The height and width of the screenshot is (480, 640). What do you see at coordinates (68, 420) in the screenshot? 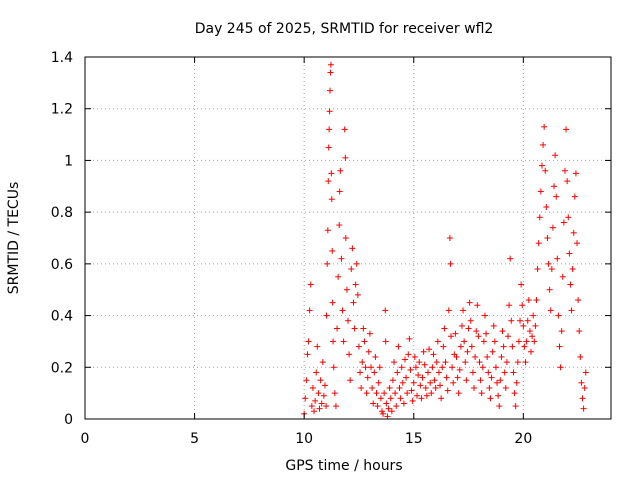
I see `y-tick-label: 0` at bounding box center [68, 420].